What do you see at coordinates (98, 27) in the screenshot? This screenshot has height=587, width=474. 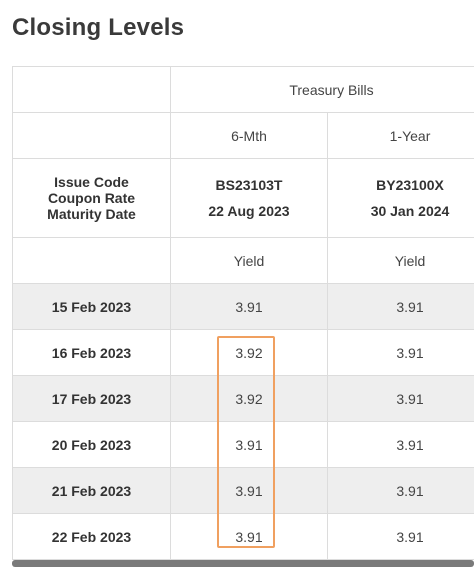 I see `page-title: Closing Levels` at bounding box center [98, 27].